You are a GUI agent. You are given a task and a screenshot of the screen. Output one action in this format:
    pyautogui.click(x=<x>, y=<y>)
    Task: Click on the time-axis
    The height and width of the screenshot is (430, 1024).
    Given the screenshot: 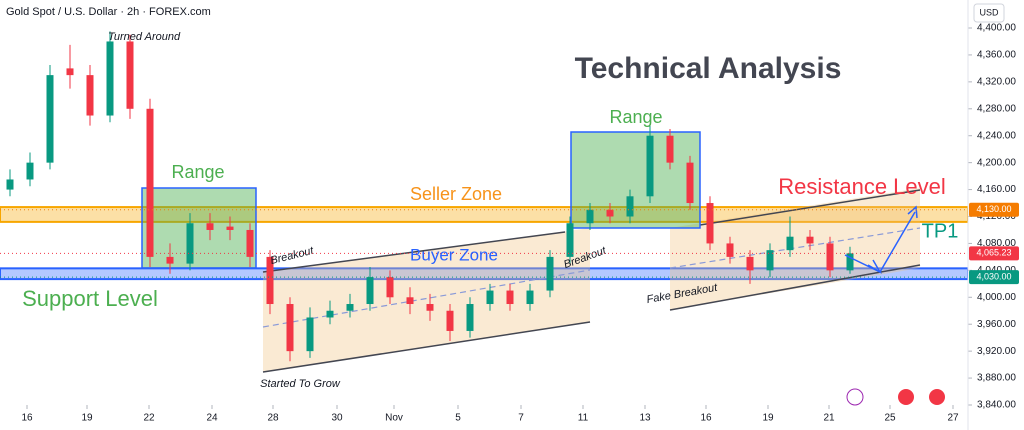 What is the action you would take?
    pyautogui.click(x=484, y=417)
    